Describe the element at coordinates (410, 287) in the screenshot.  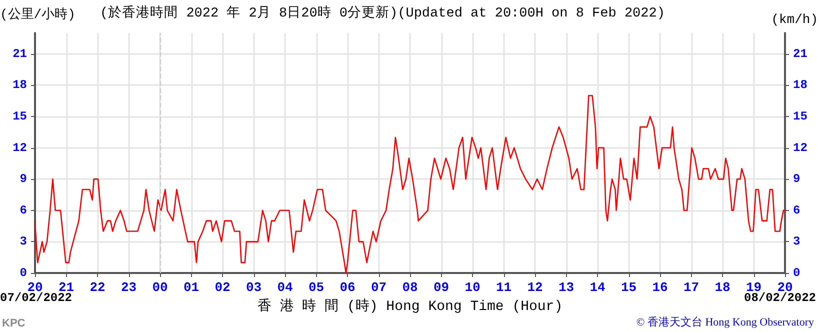
I see `x-tick-label: 08` at that location.